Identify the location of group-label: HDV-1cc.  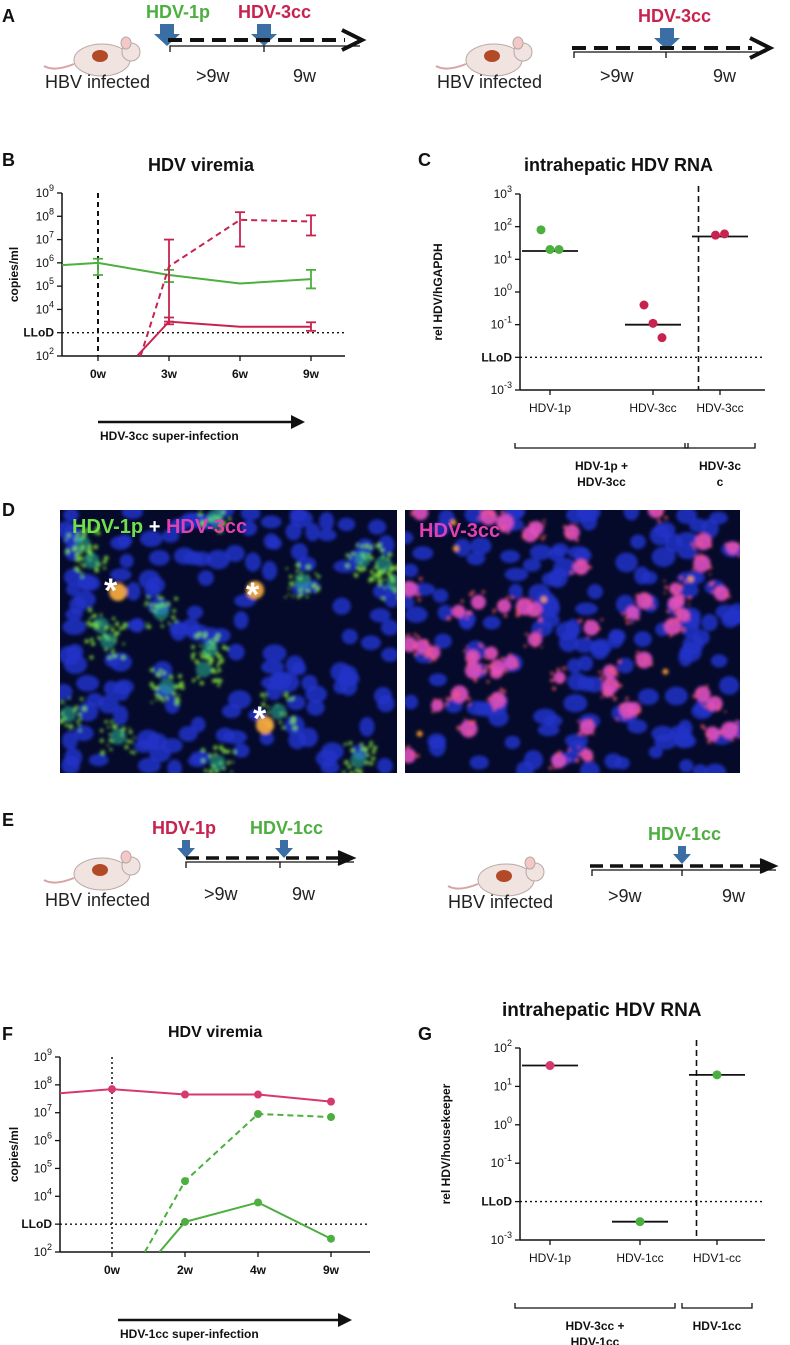
(717, 1326).